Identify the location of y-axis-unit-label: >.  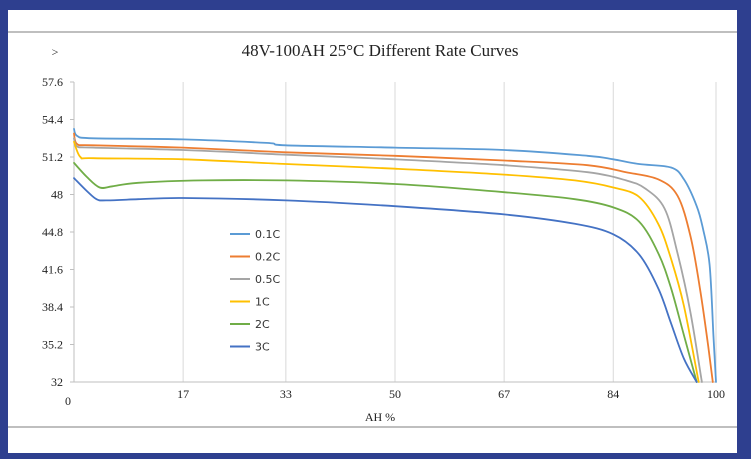
(55, 52).